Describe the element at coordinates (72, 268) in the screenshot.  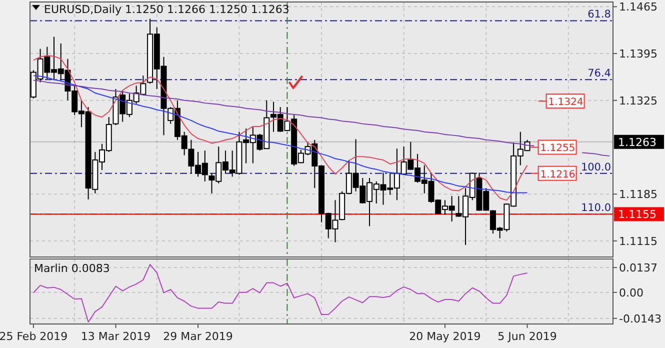
I see `chart-title: Marlin 0.0083` at that location.